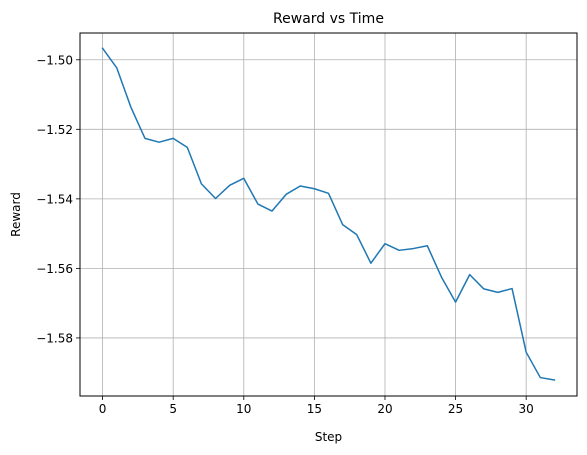  Describe the element at coordinates (455, 409) in the screenshot. I see `x-tick-label: 25` at that location.